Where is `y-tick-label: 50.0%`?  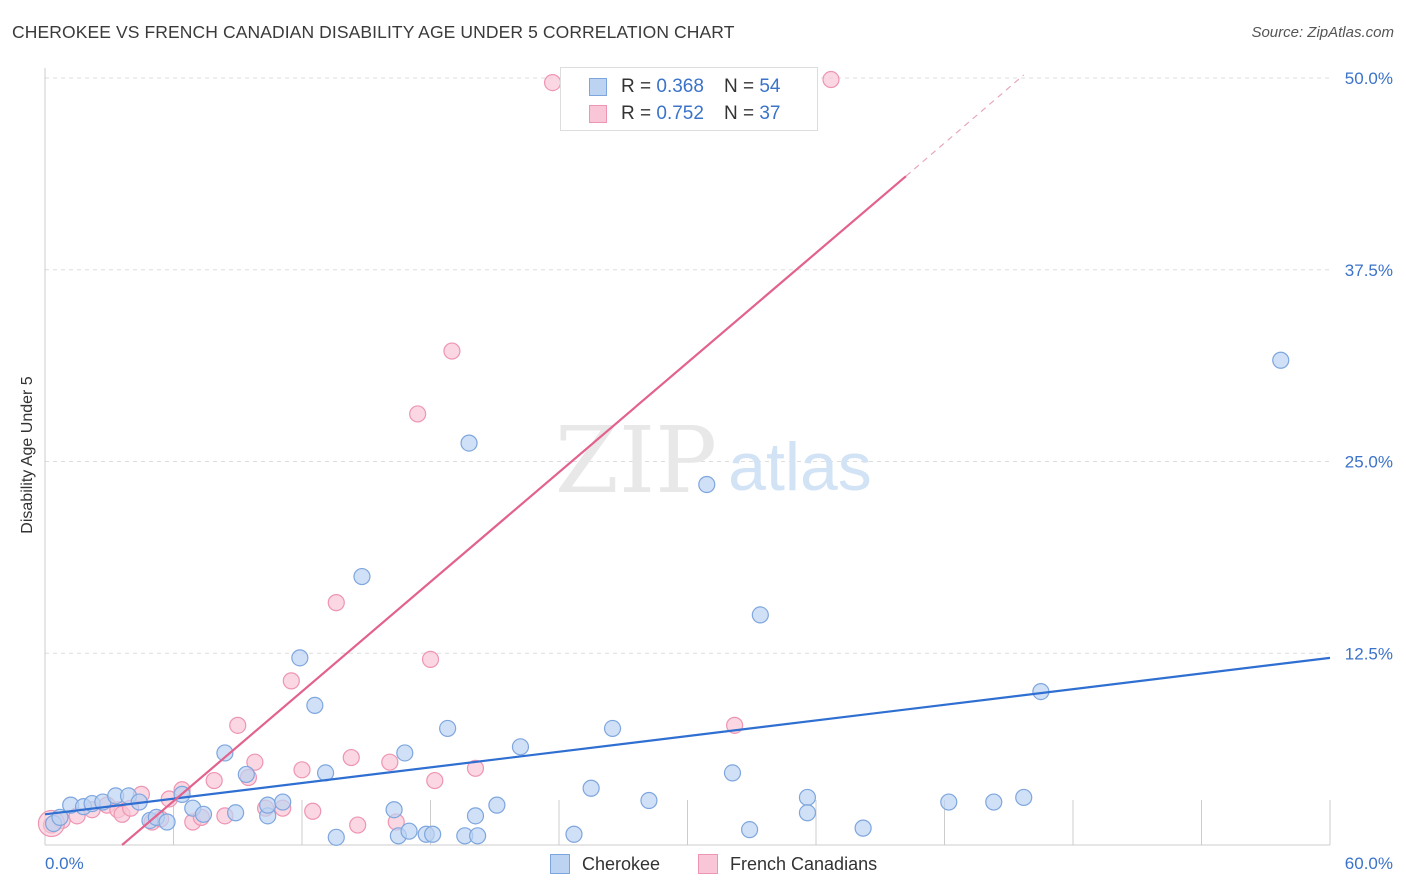 y-tick-label: 50.0% is located at coordinates (1369, 78).